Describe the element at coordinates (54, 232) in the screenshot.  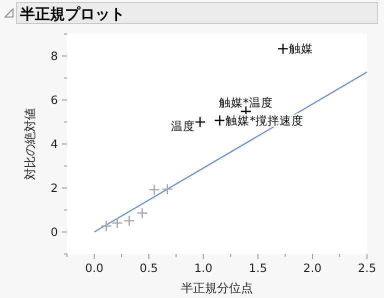
I see `y-tick-label: 0` at that location.